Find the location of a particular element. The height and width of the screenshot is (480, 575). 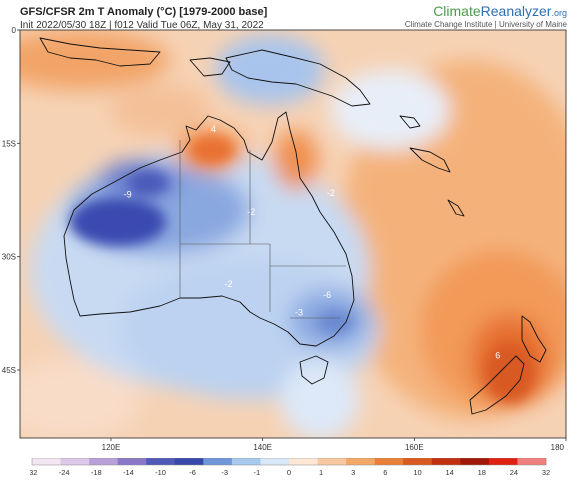

colorbar-label: -18 is located at coordinates (96, 472).